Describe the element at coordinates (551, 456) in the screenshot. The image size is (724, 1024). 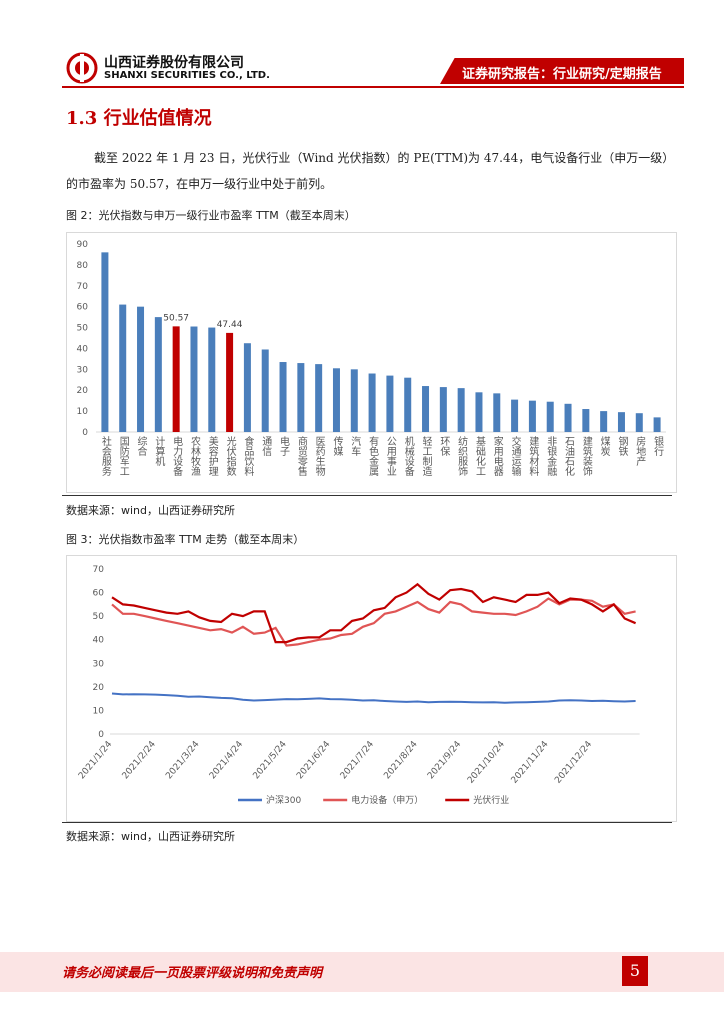
I see `x-tick-label: 非银金融` at that location.